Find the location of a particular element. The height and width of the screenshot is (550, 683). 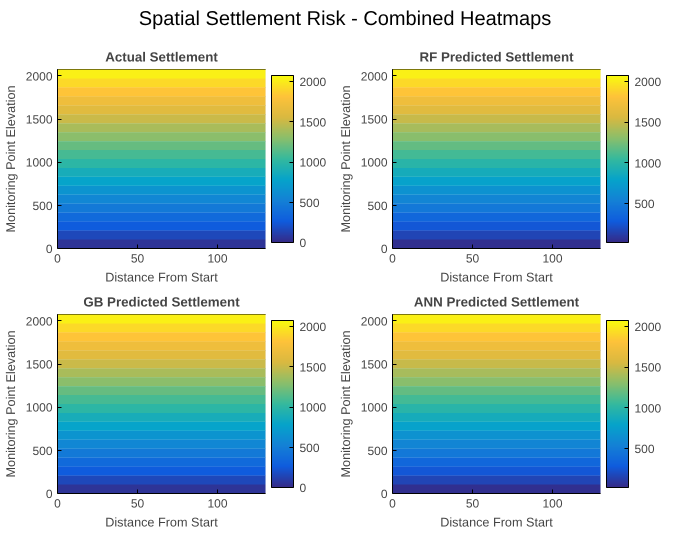

chart-title: ANN Predicted Settlement is located at coordinates (497, 302).